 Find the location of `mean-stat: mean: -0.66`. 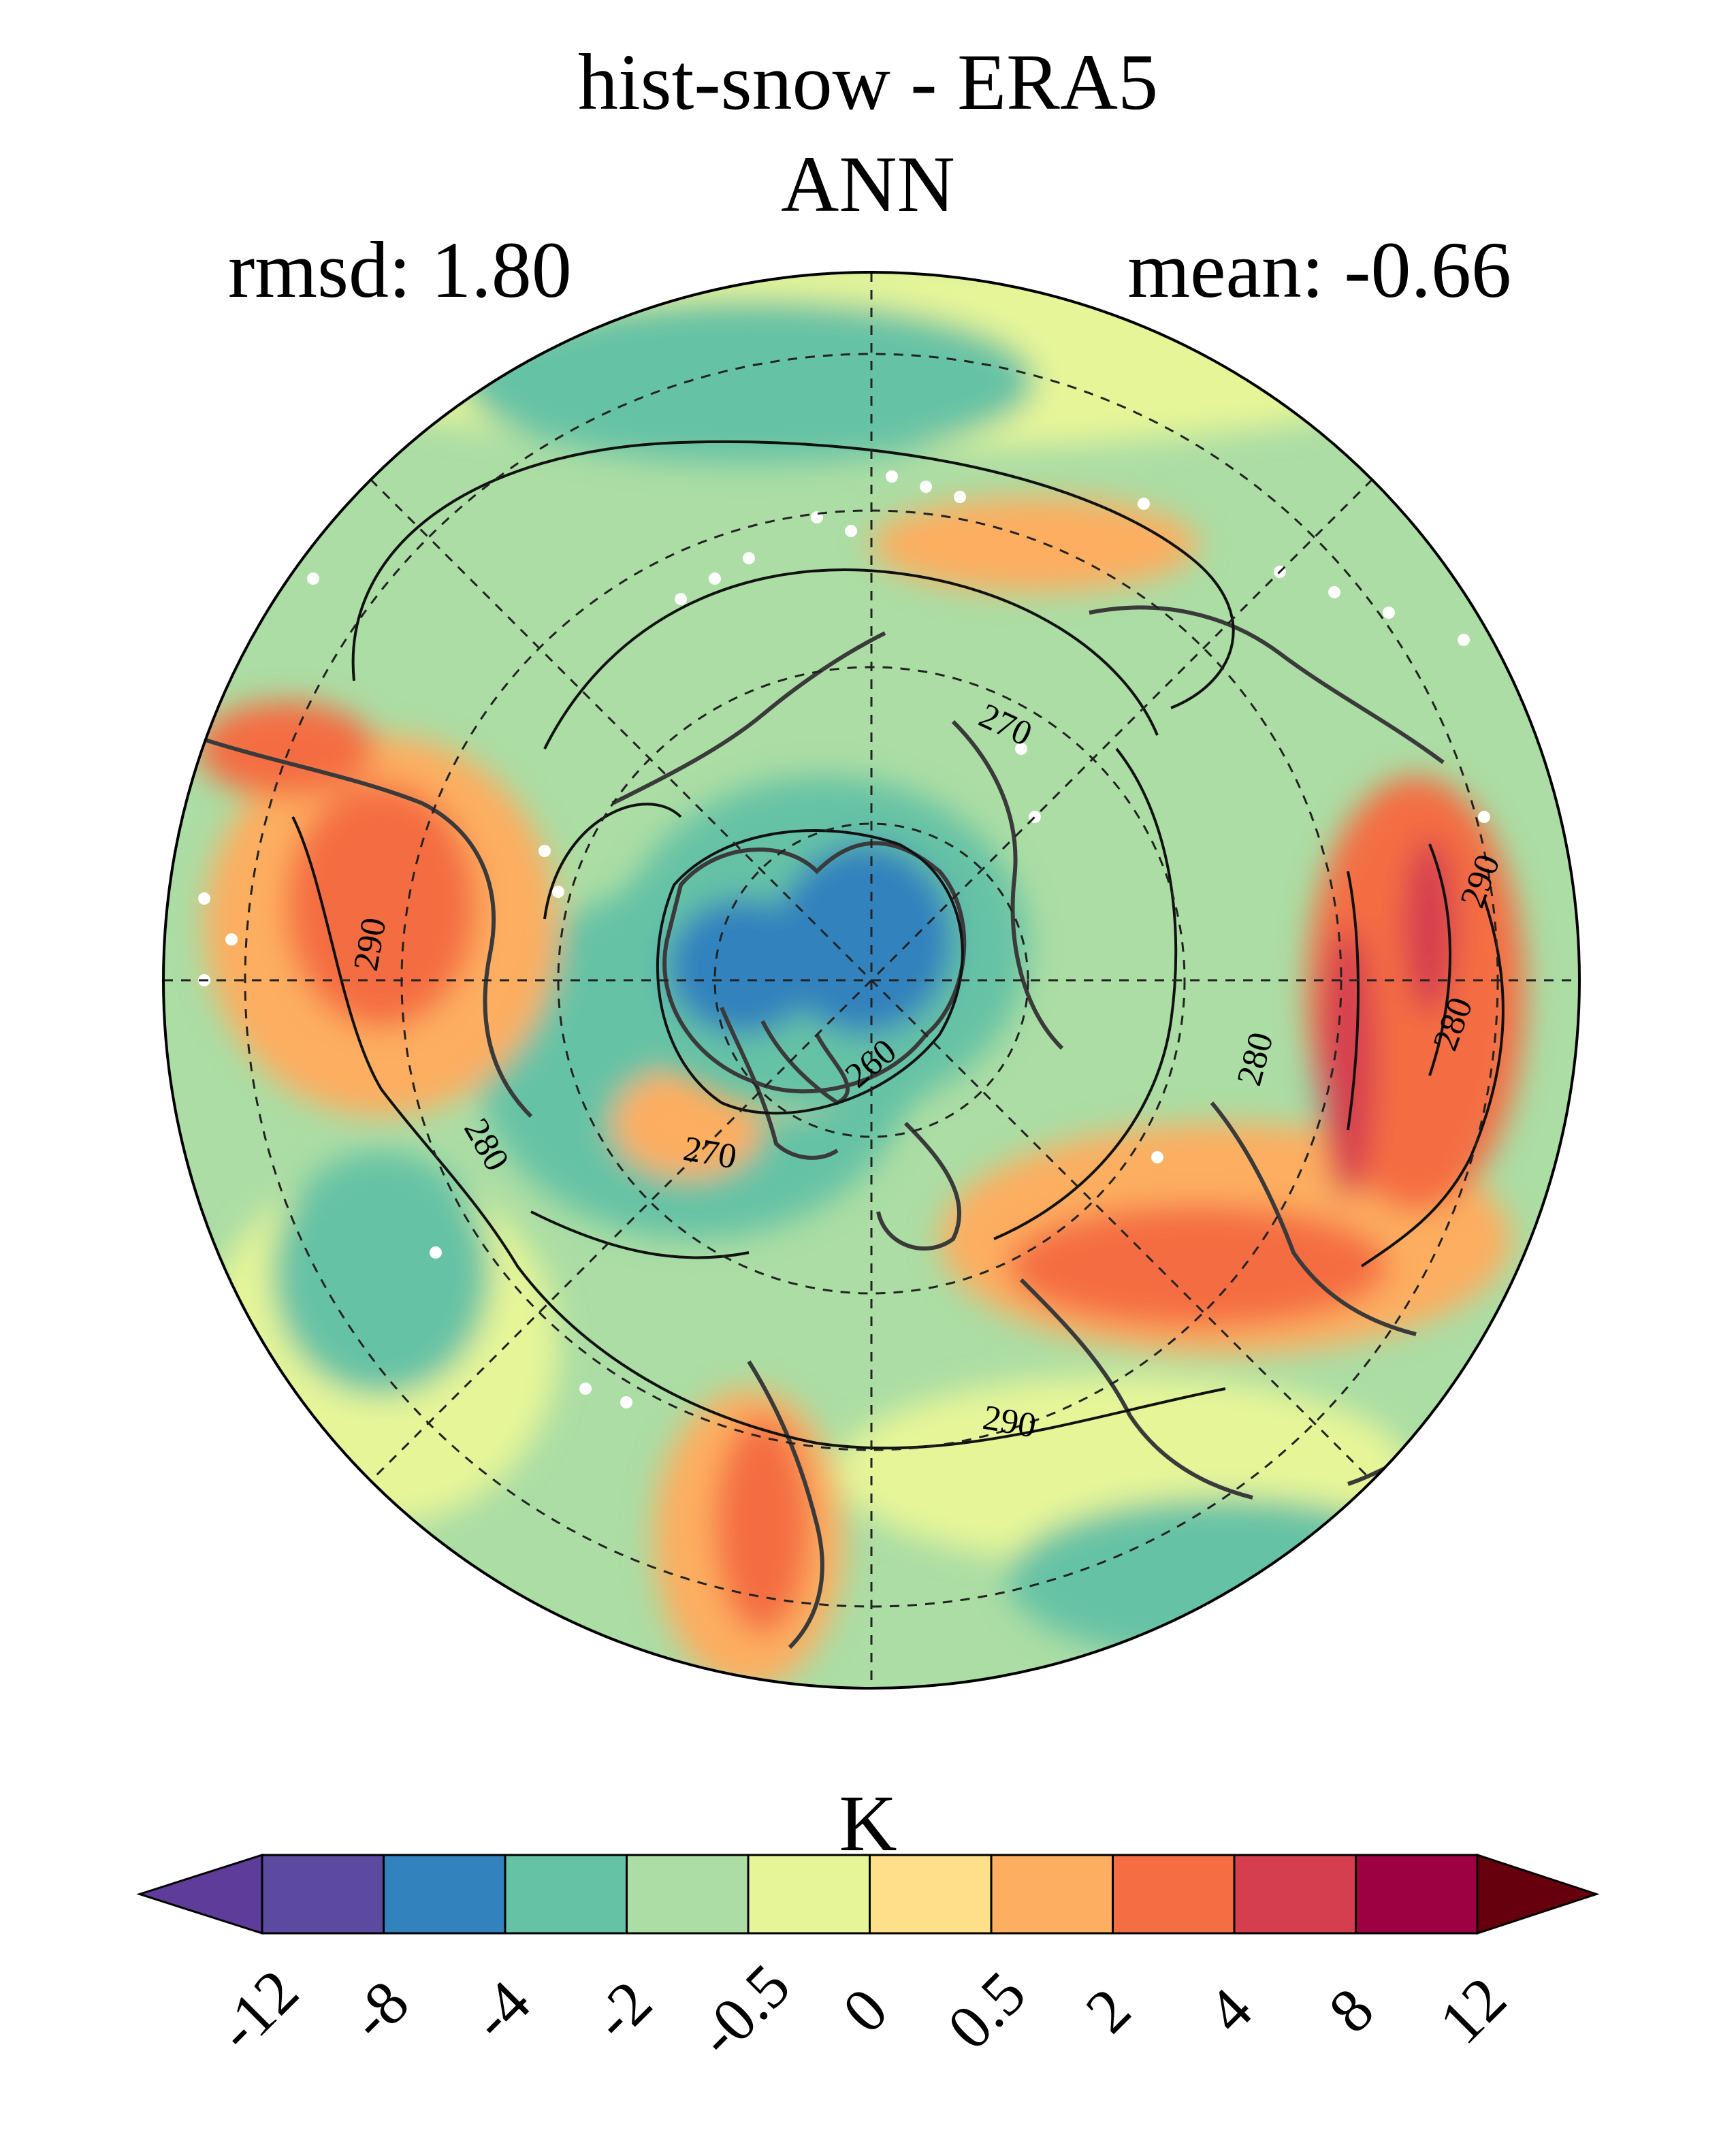

mean-stat: mean: -0.66 is located at coordinates (1319, 269).